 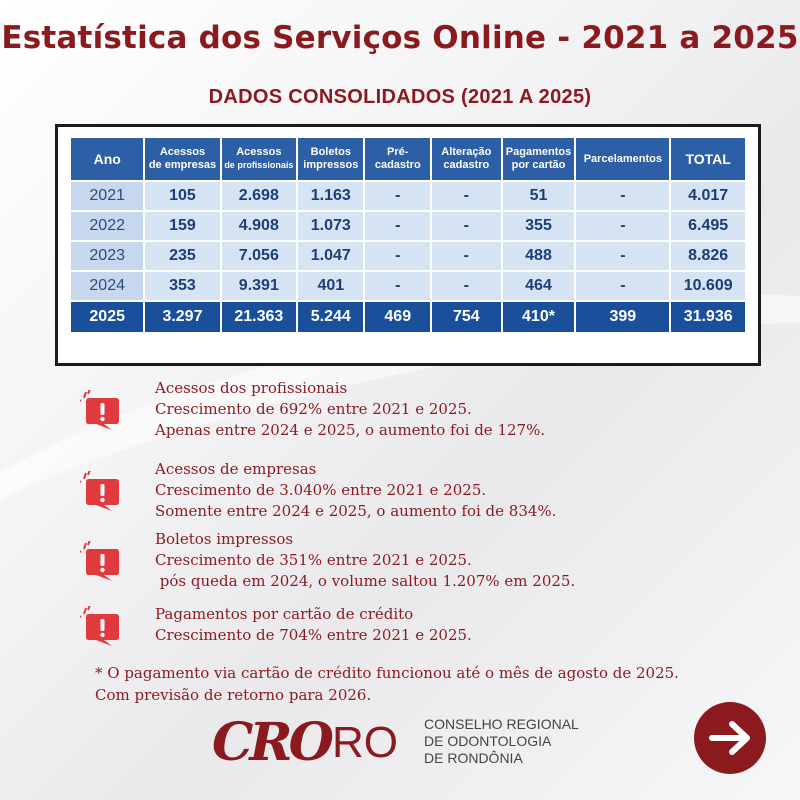 I want to click on note-line: Crescimento de 351% entre 2021 e 2025., so click(x=313, y=560).